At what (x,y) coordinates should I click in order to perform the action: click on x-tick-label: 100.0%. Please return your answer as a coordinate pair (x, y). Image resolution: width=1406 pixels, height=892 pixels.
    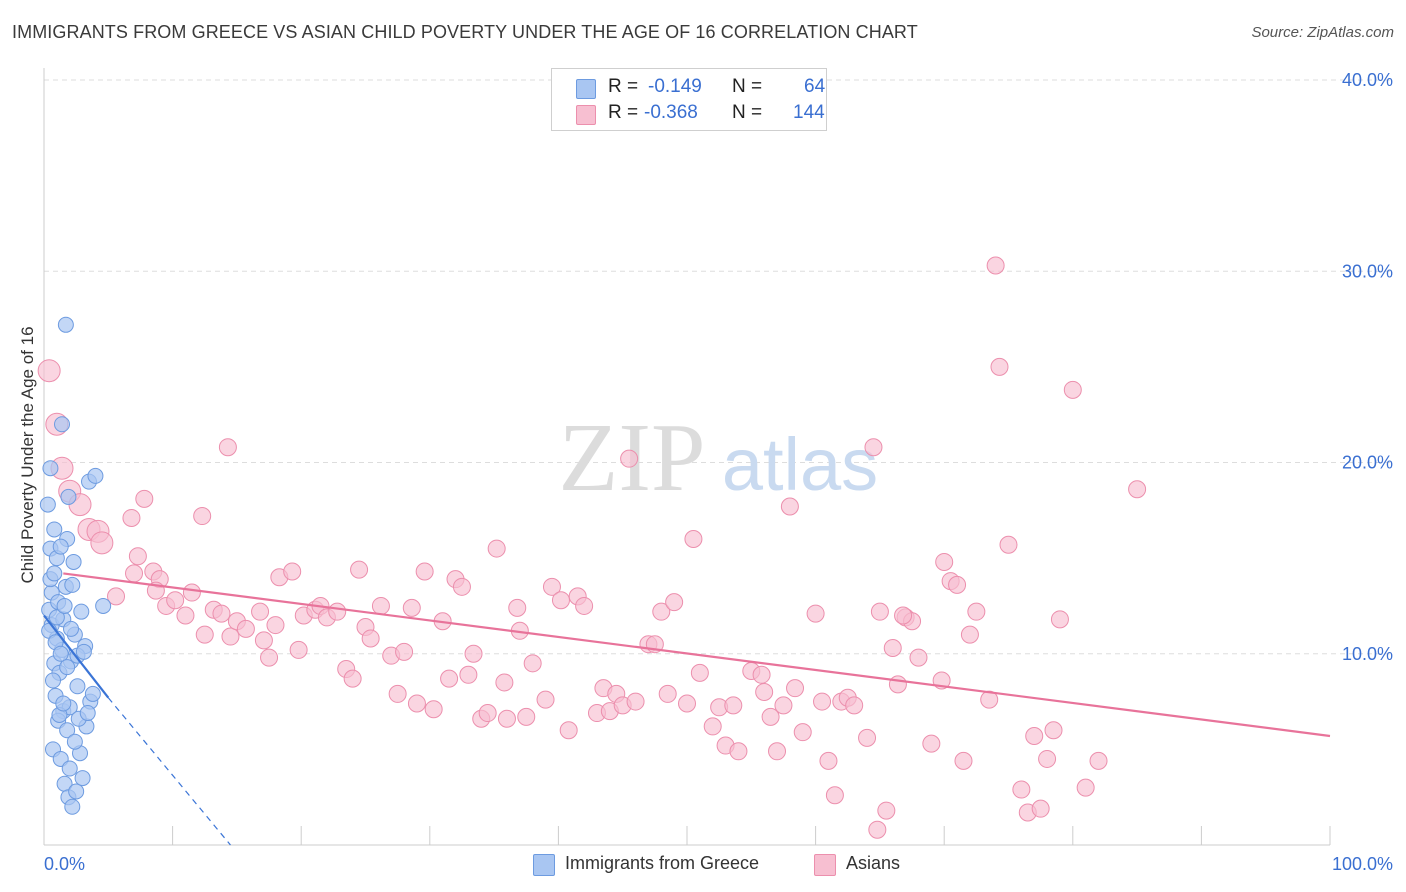
    Looking at the image, I should click on (1362, 864).